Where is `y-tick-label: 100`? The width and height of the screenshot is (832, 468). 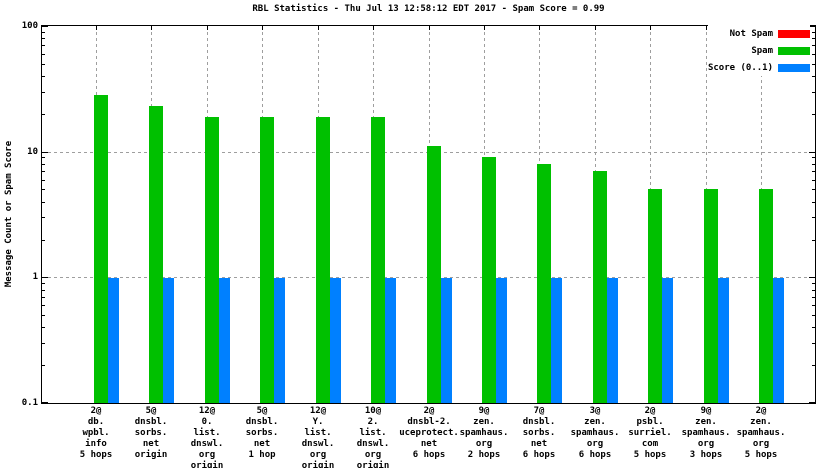 y-tick-label: 100 is located at coordinates (29, 26).